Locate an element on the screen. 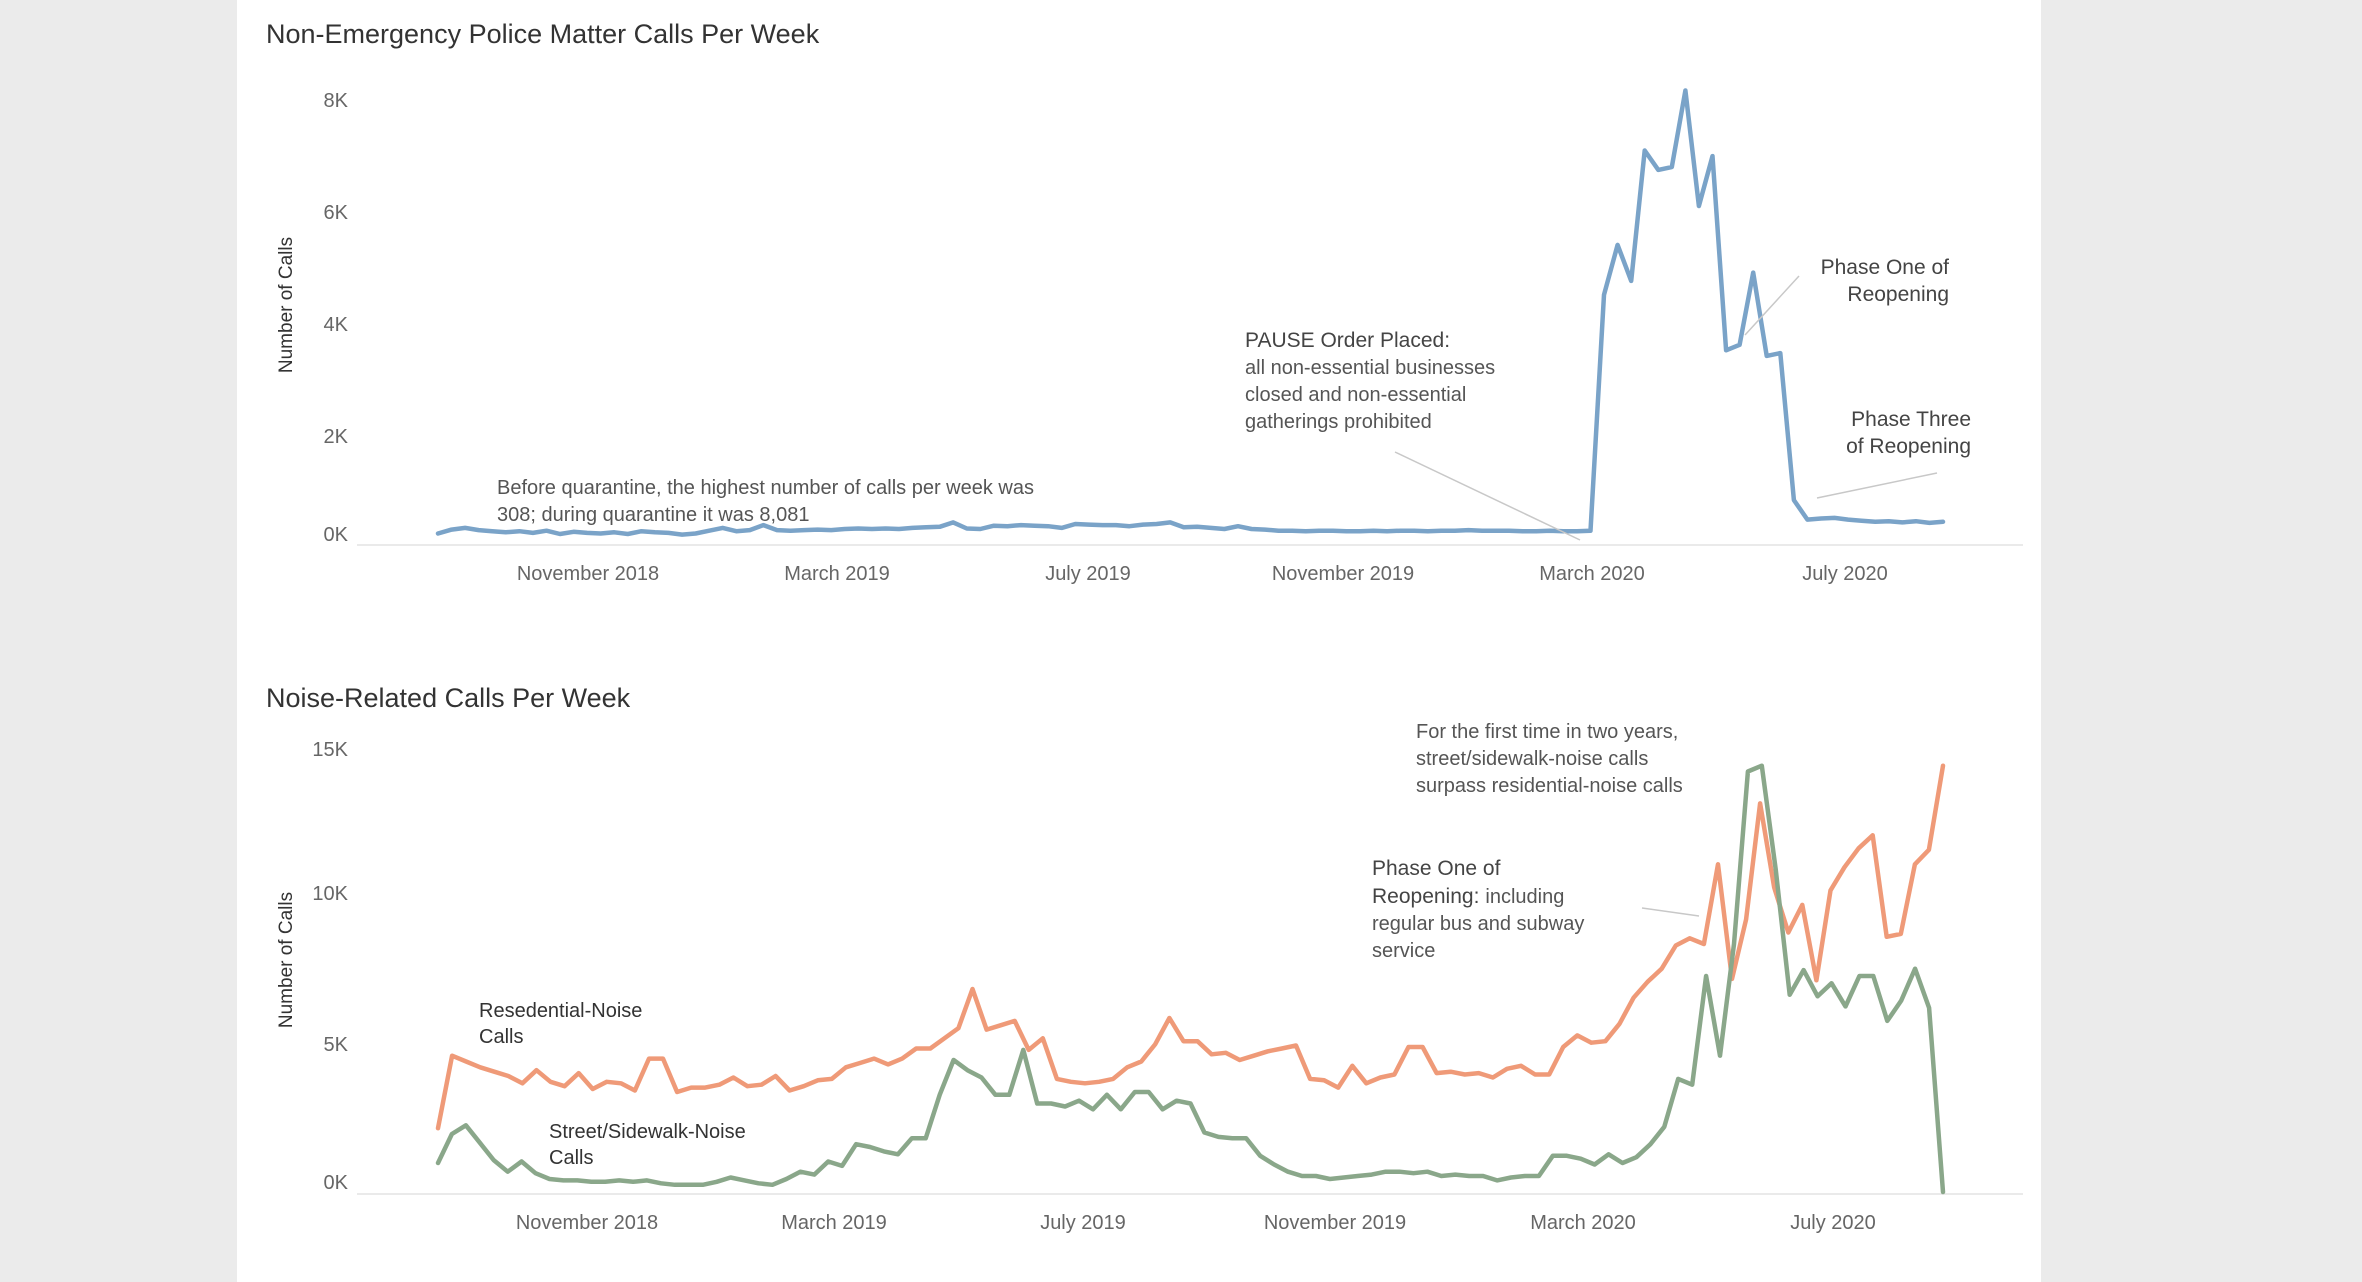  annotation-heading: Reopening: is located at coordinates (1425, 896).